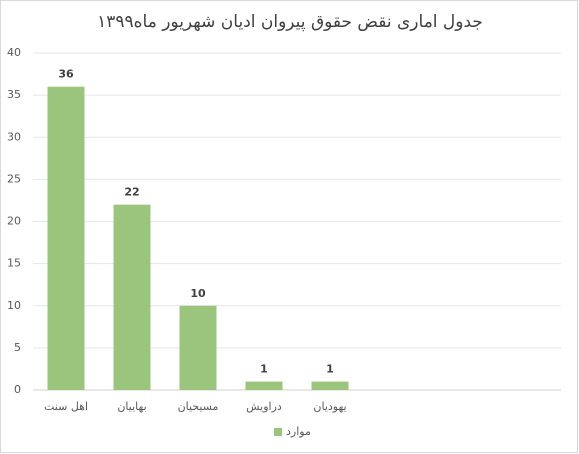  Describe the element at coordinates (264, 406) in the screenshot. I see `x-tick-label: دراویش` at that location.